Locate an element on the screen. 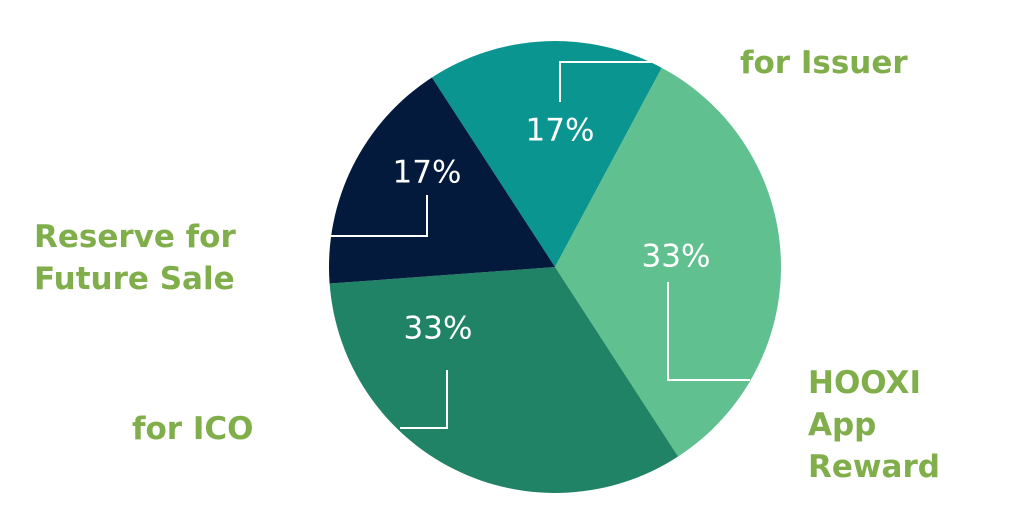 The height and width of the screenshot is (530, 1020). category-label-for-ico: for ICO is located at coordinates (193, 429).